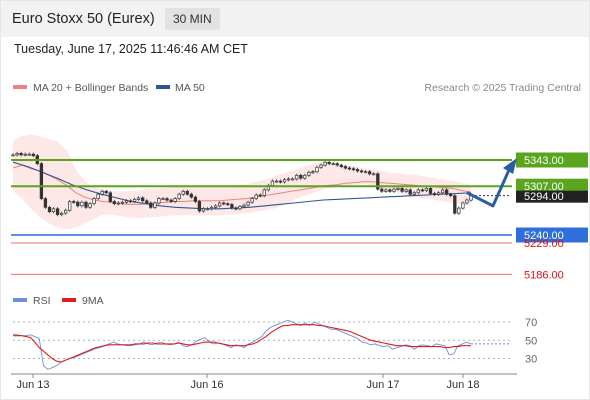  I want to click on header-bar: Euro Stoxx 50 (Eurex) 30 MIN, so click(295, 19).